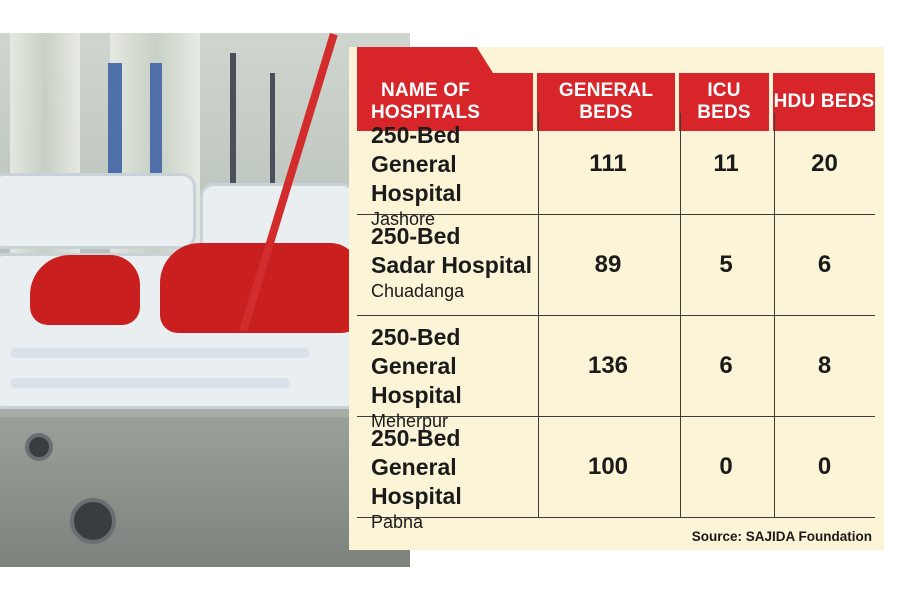 This screenshot has height=600, width=900. I want to click on hospital-location: Meherpur, so click(410, 421).